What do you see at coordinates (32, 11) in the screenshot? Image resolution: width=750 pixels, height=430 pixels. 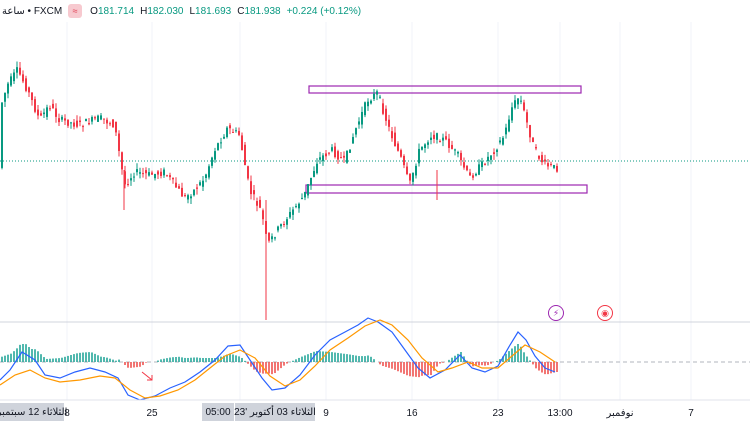 I see `symbol-title: ساعة • FXCM` at bounding box center [32, 11].